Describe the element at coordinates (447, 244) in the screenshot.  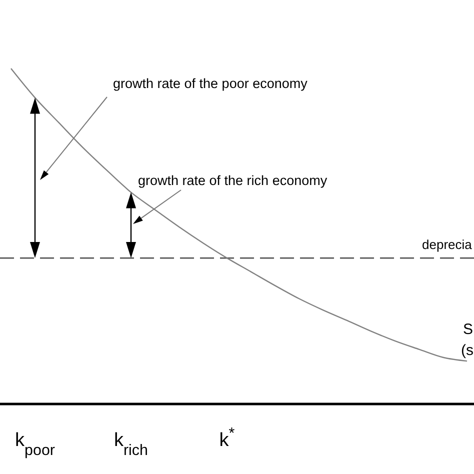
I see `ref-line-label: deprecia` at that location.